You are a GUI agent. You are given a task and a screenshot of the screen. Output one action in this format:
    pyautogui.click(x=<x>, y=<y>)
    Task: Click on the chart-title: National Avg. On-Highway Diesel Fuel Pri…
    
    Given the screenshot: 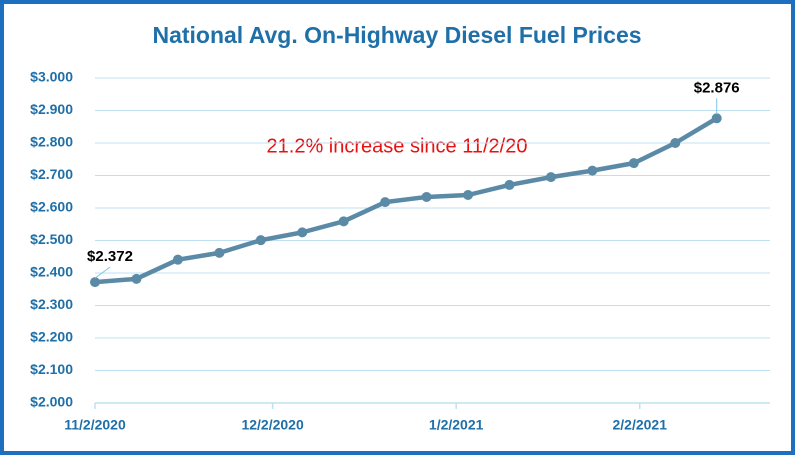 What is the action you would take?
    pyautogui.click(x=396, y=35)
    